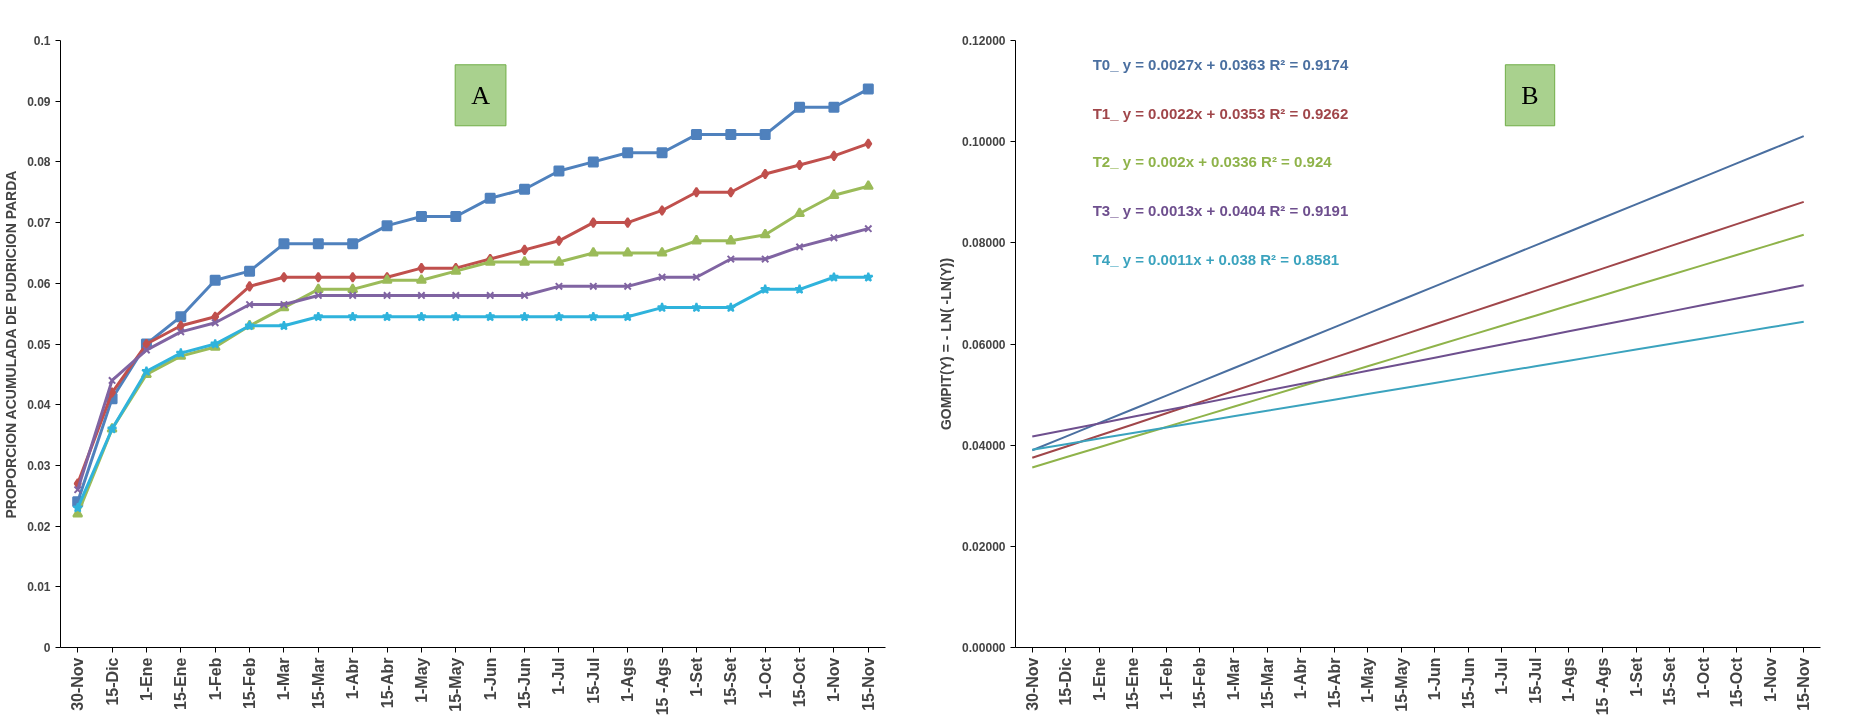 Image resolution: width=1865 pixels, height=723 pixels. Describe the element at coordinates (1216, 259) in the screenshot. I see `text: T4_ y = 0.0011x + 0.038 R² = 0.8581` at that location.